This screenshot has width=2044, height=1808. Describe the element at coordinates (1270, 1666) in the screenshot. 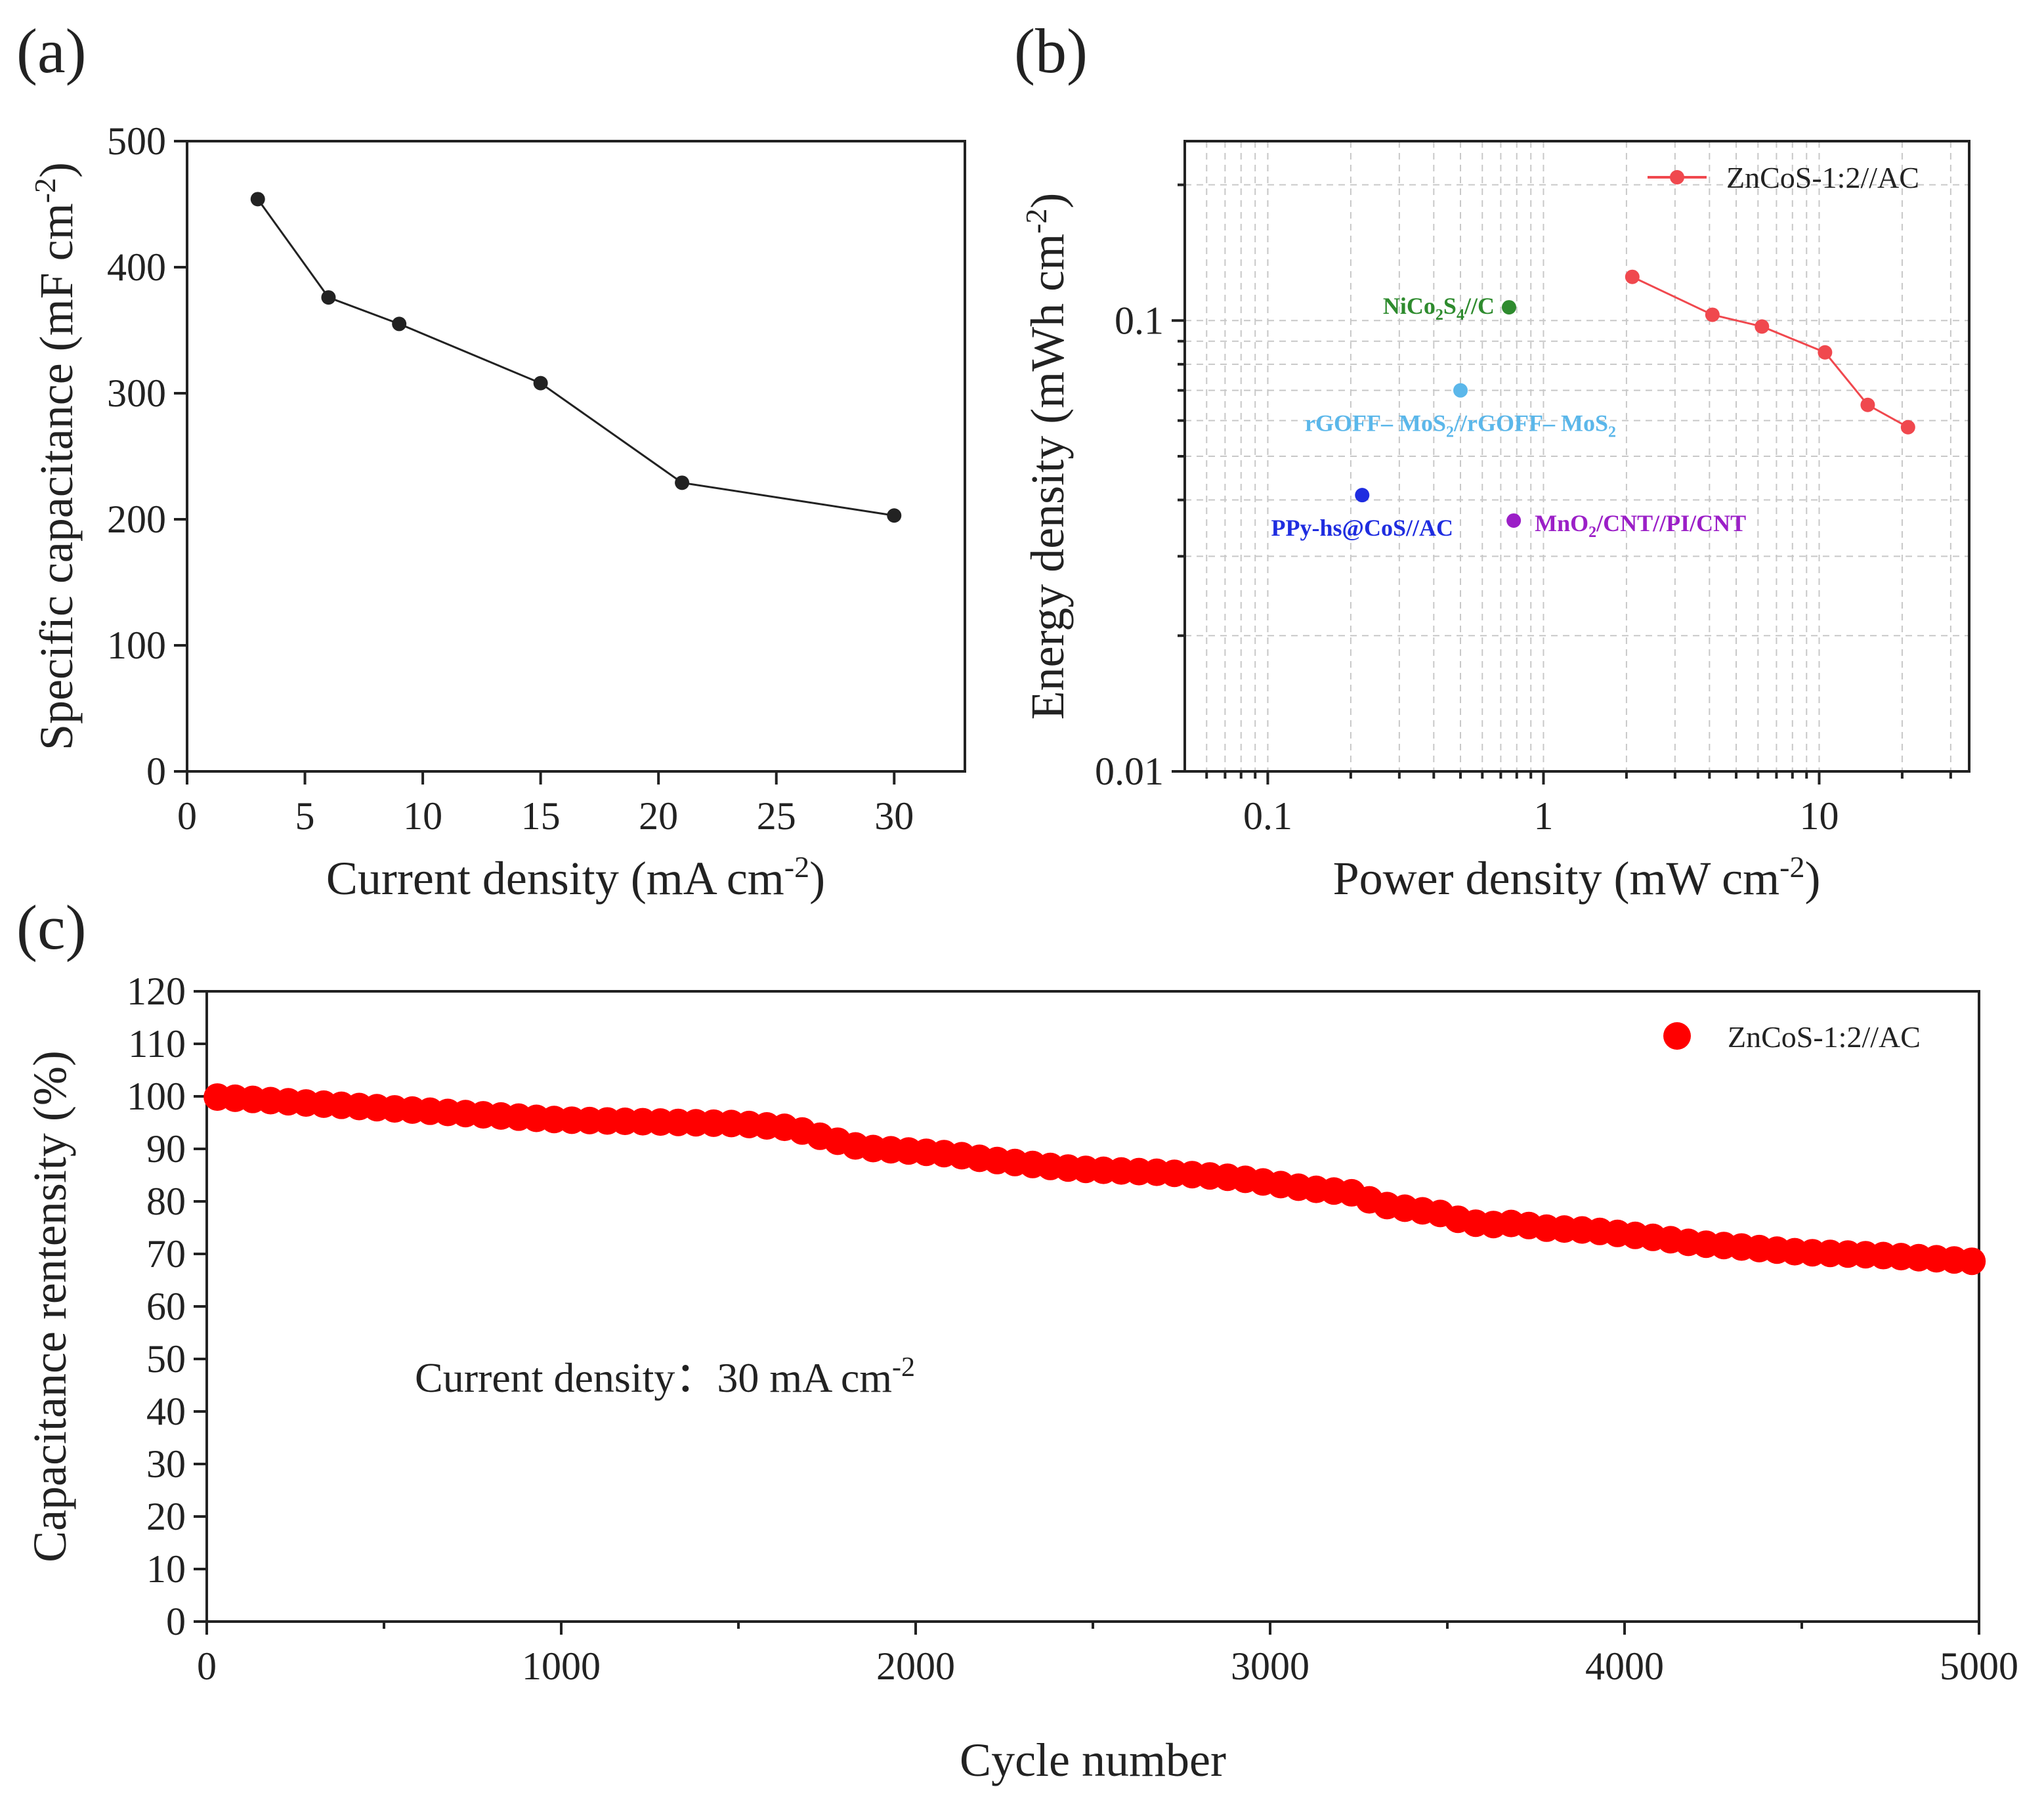

I see `x-tick-label: 3000` at that location.